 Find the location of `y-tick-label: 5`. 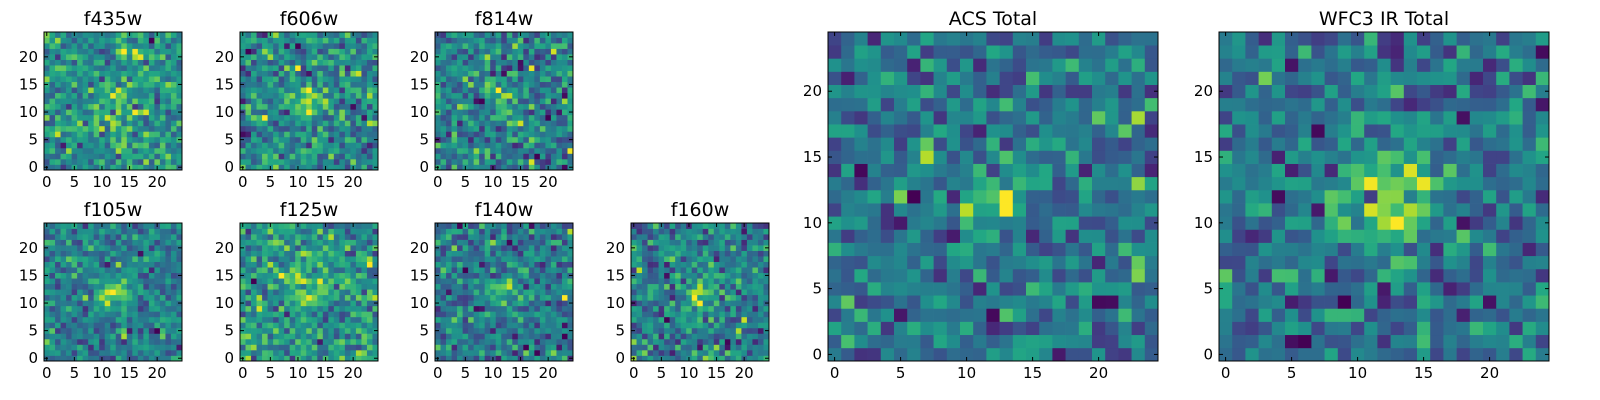

y-tick-label: 5 is located at coordinates (33, 140).